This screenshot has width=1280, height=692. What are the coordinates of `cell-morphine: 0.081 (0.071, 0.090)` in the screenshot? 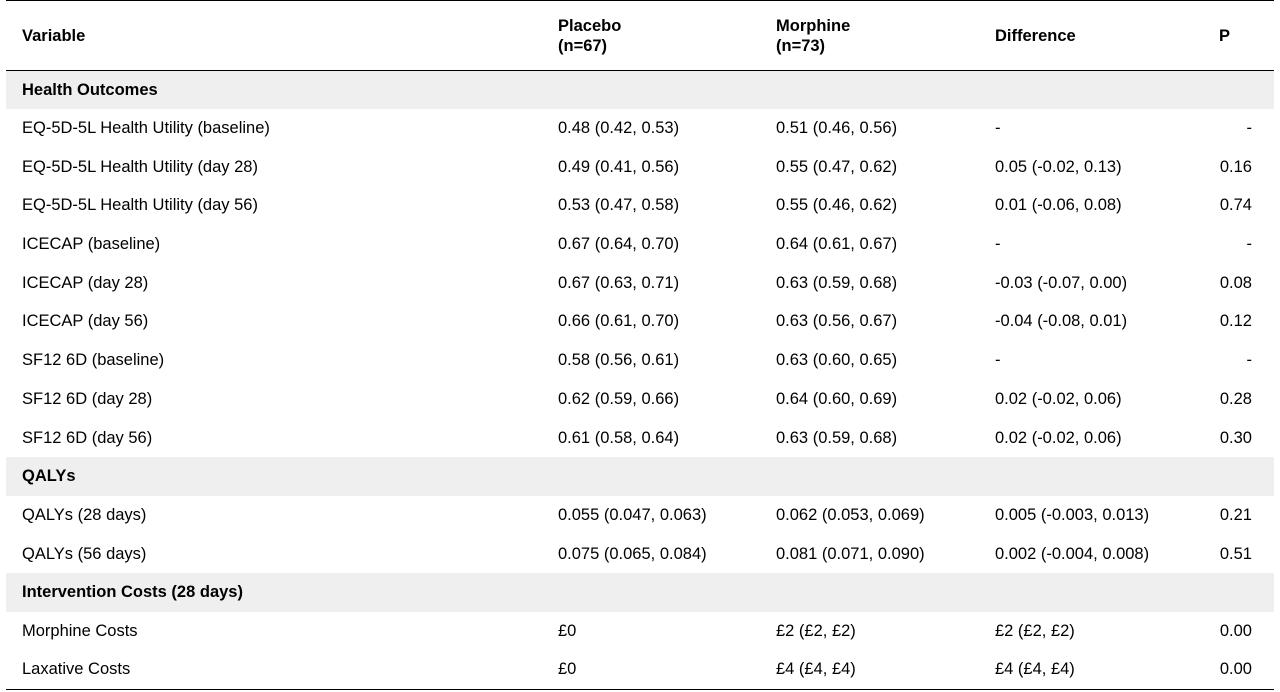 It's located at (850, 553).